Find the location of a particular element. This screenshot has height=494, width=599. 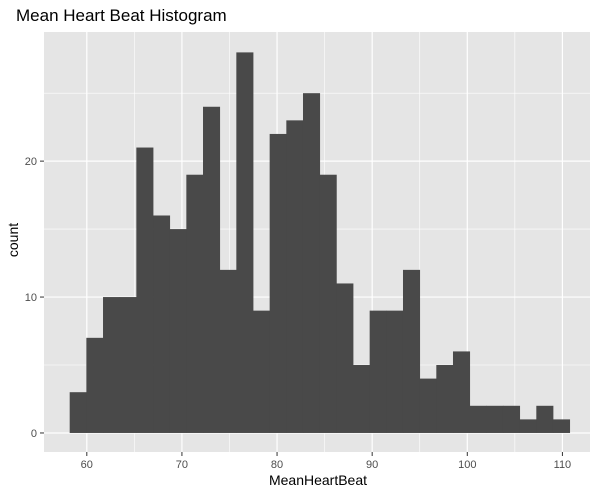

chart-title: Mean Heart Beat Histogram is located at coordinates (121, 15).